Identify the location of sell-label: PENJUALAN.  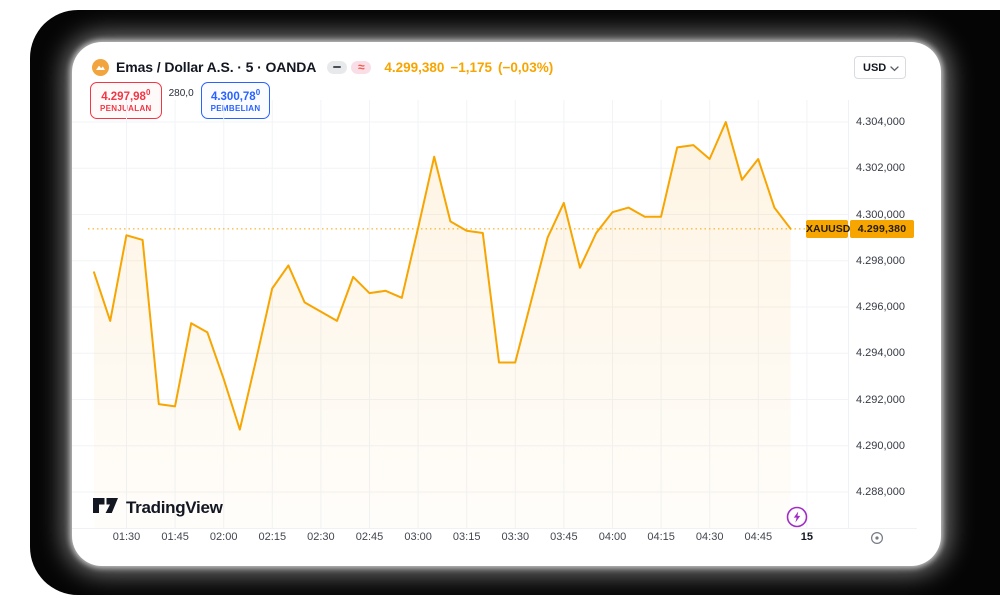
(126, 108).